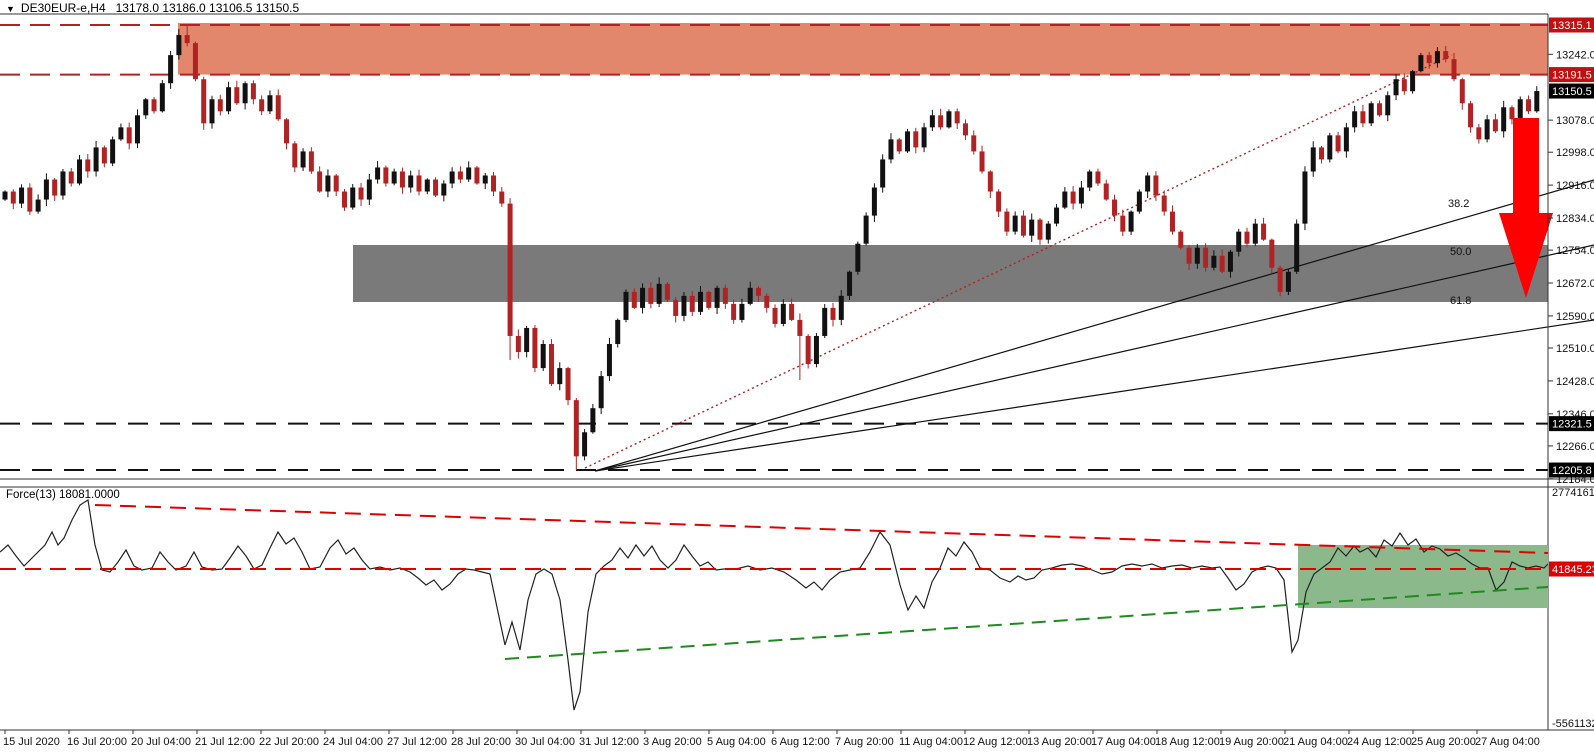 The image size is (1594, 752). What do you see at coordinates (1026, 623) in the screenshot?
I see `green-rising-trendline` at bounding box center [1026, 623].